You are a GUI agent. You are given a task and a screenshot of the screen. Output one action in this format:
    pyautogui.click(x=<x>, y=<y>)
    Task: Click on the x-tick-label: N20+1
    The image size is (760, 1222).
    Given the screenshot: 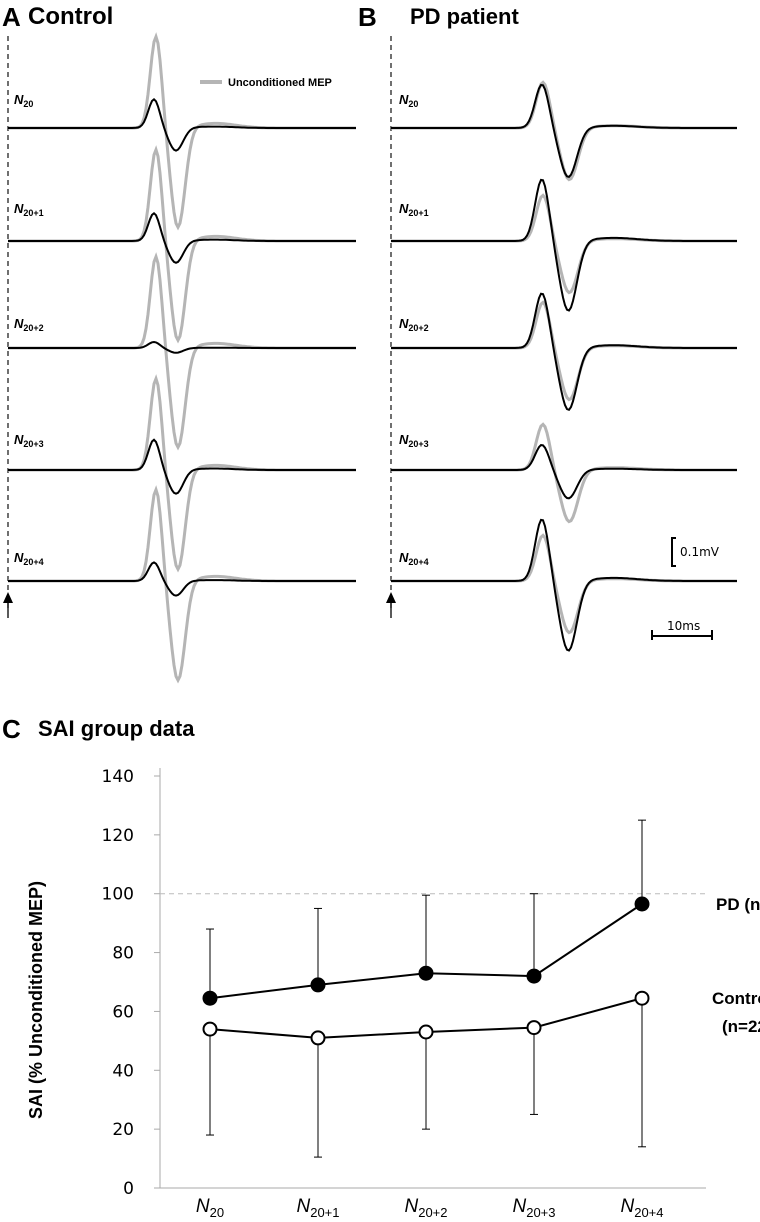 What is the action you would take?
    pyautogui.click(x=317, y=1208)
    